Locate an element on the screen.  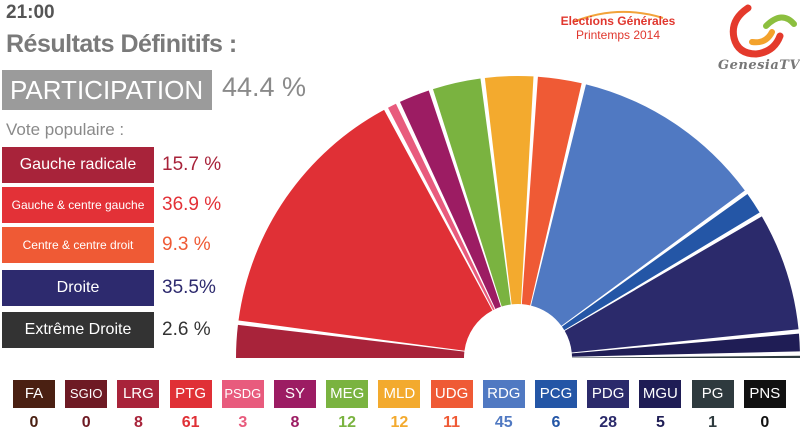
vote-category-value: 35.5% is located at coordinates (189, 287).